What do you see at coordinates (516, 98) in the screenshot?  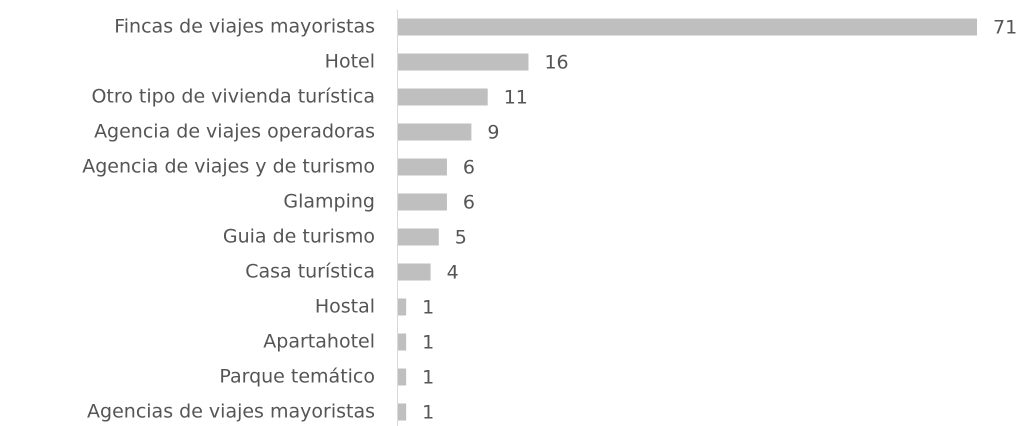 I see `data-label: 11` at bounding box center [516, 98].